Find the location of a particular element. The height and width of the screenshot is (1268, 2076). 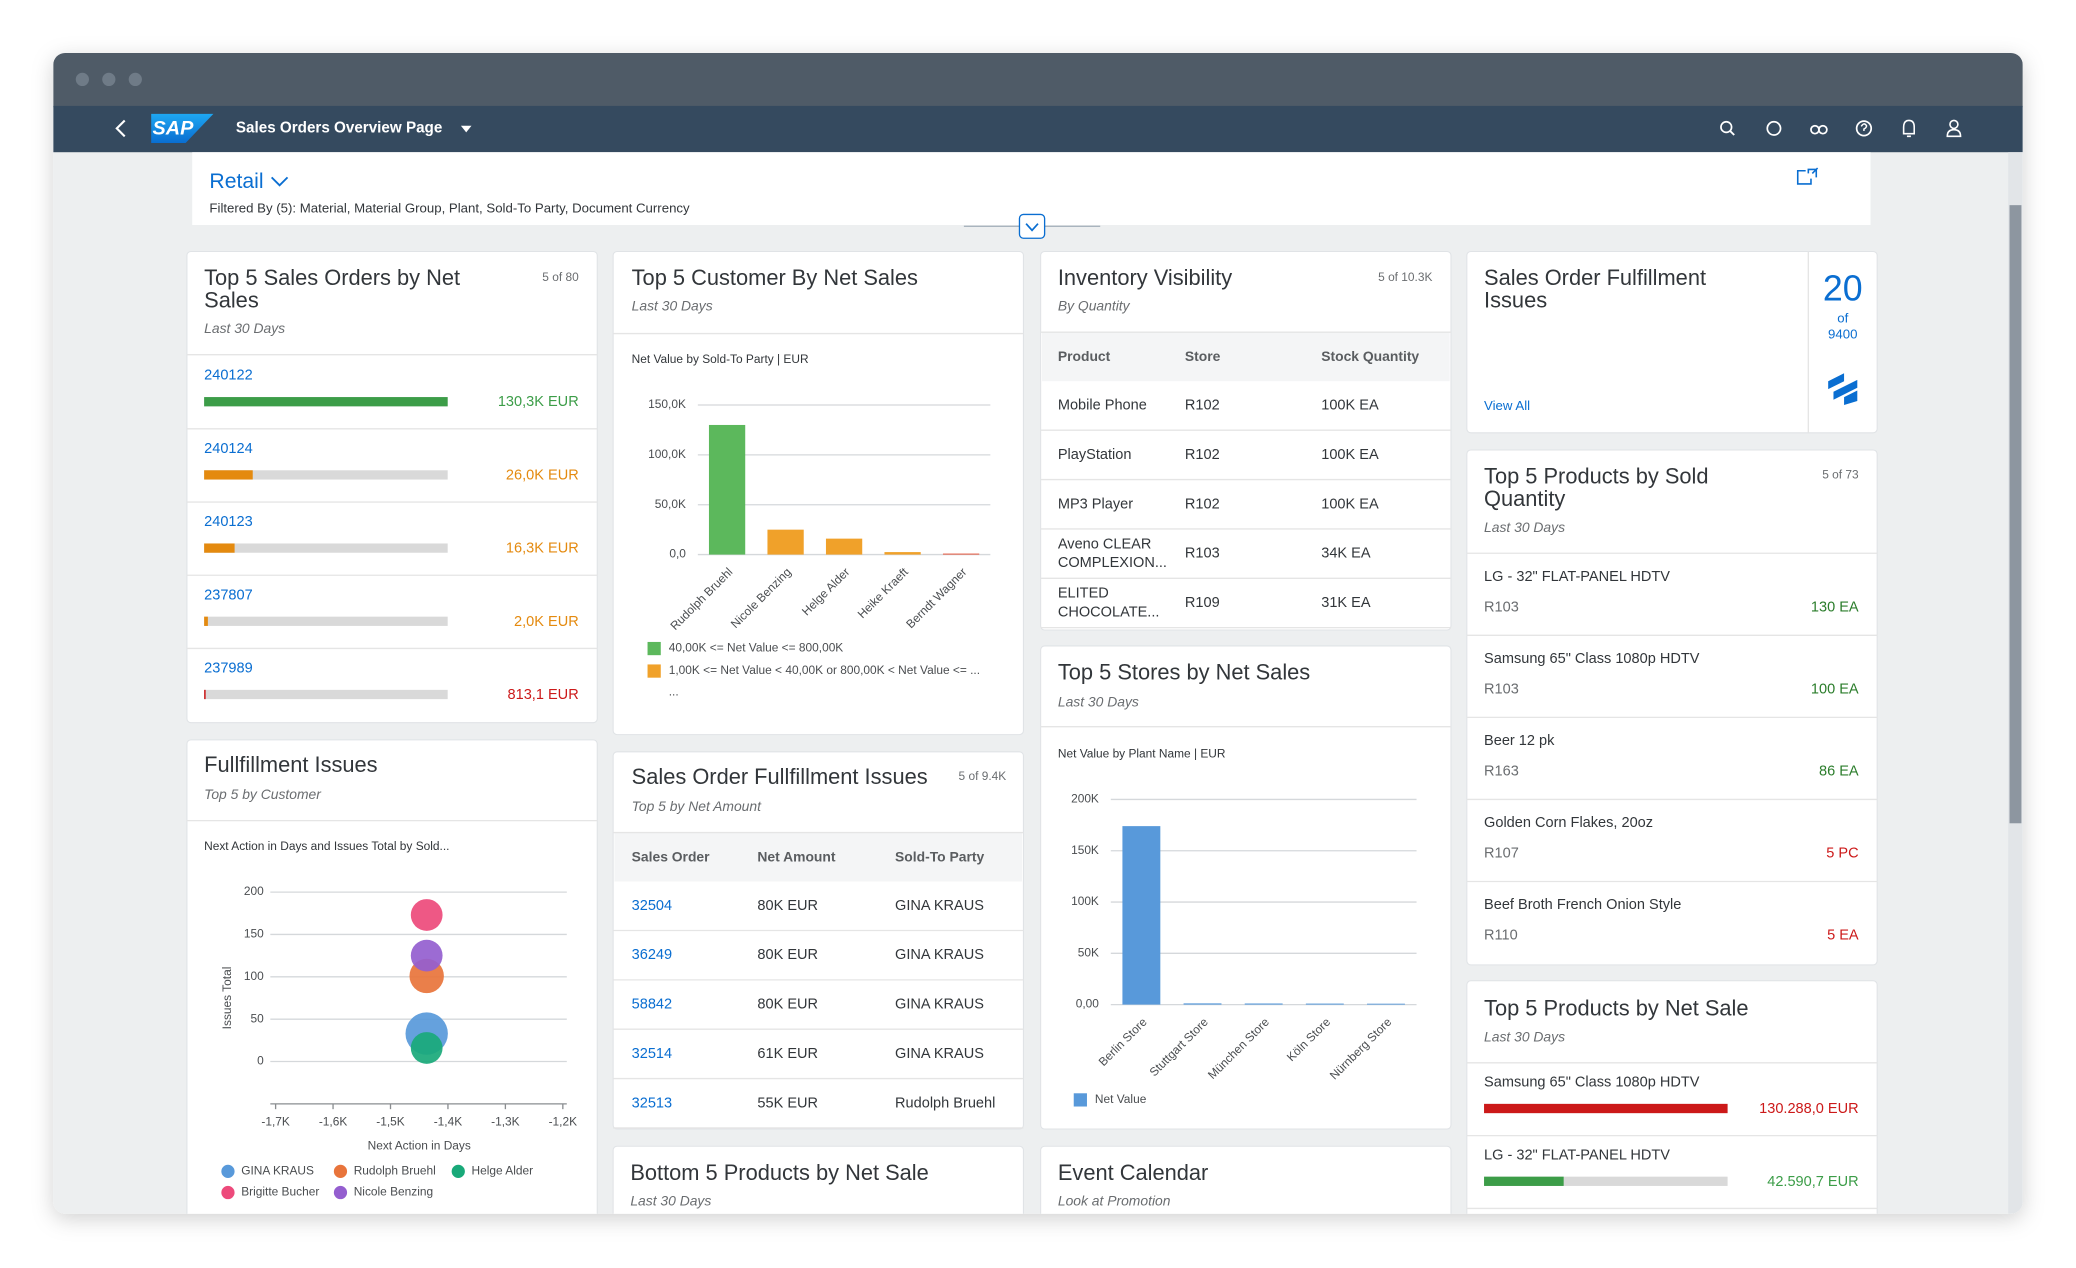

card-top-stores is located at coordinates (1246, 887).